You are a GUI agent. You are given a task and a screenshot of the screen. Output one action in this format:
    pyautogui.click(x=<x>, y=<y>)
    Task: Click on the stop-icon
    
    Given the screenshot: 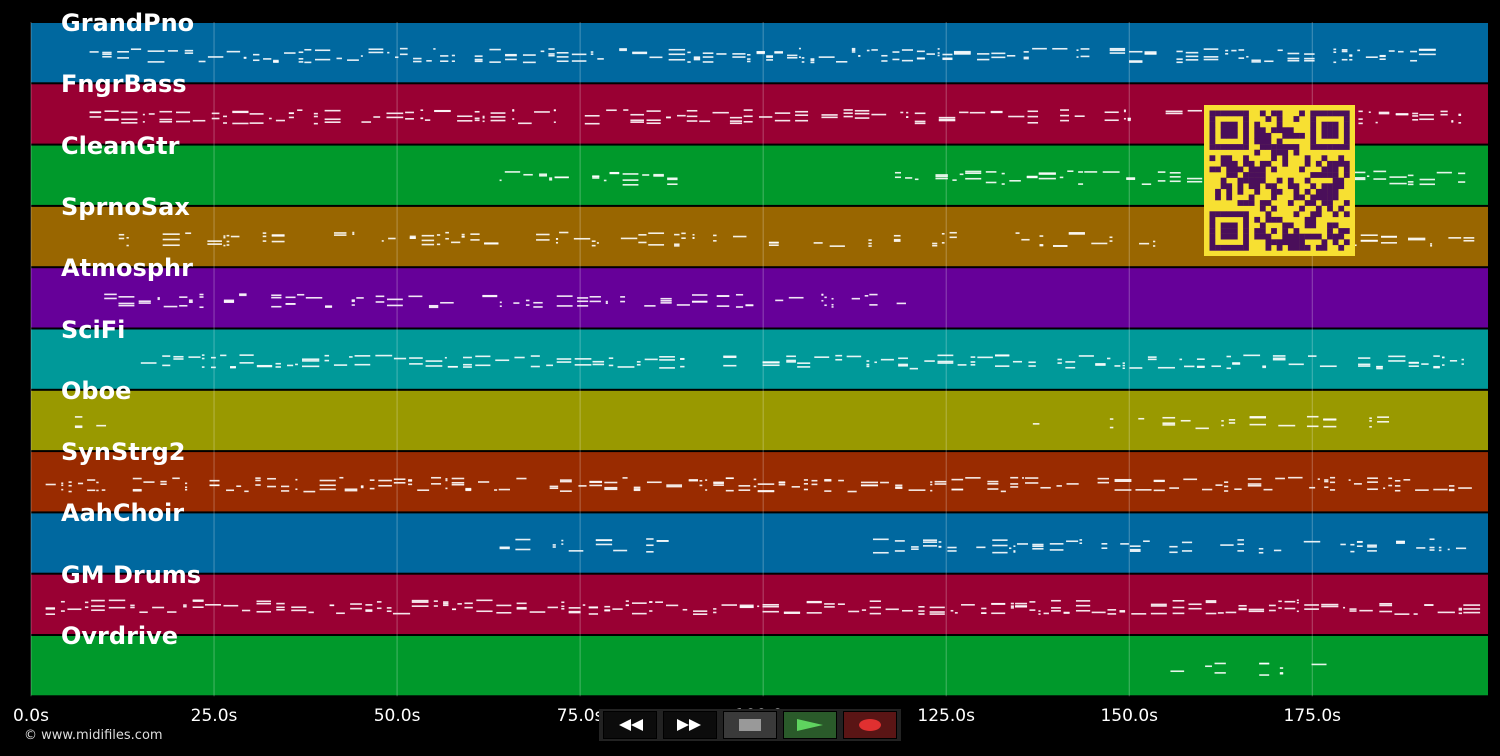 What is the action you would take?
    pyautogui.click(x=750, y=725)
    